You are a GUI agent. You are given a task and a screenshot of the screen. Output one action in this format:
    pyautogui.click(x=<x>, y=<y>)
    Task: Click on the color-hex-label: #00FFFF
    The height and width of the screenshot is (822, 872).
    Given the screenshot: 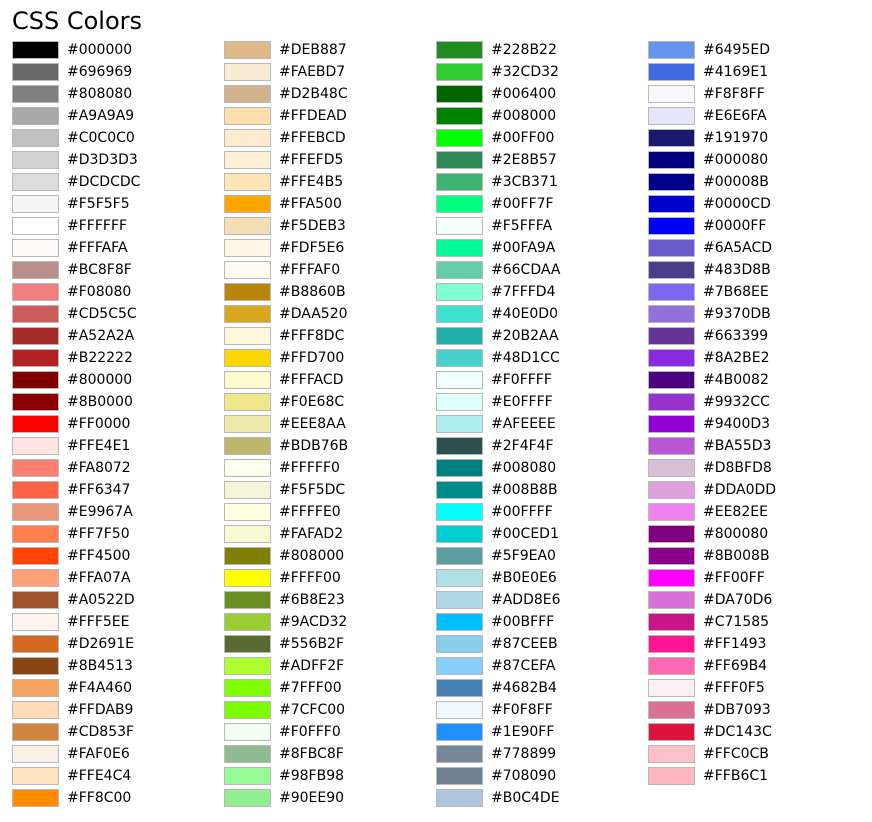 What is the action you would take?
    pyautogui.click(x=522, y=512)
    